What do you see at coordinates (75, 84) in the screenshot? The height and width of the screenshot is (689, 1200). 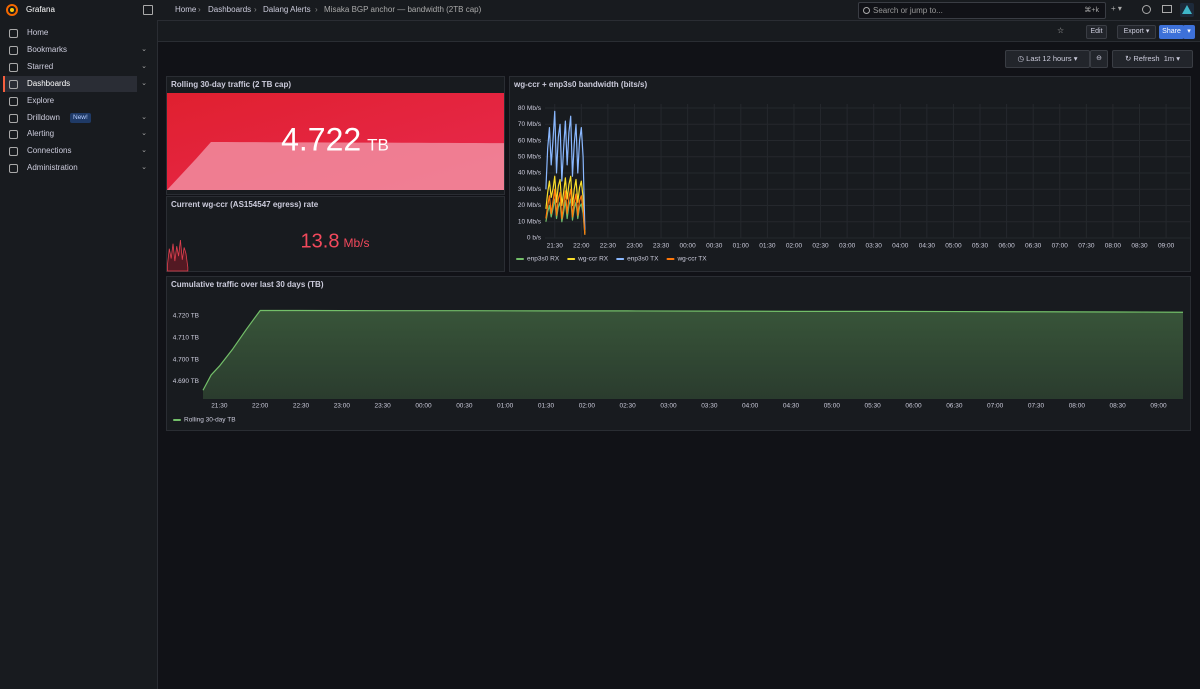 I see `nav-item: Dashboards ⌄` at bounding box center [75, 84].